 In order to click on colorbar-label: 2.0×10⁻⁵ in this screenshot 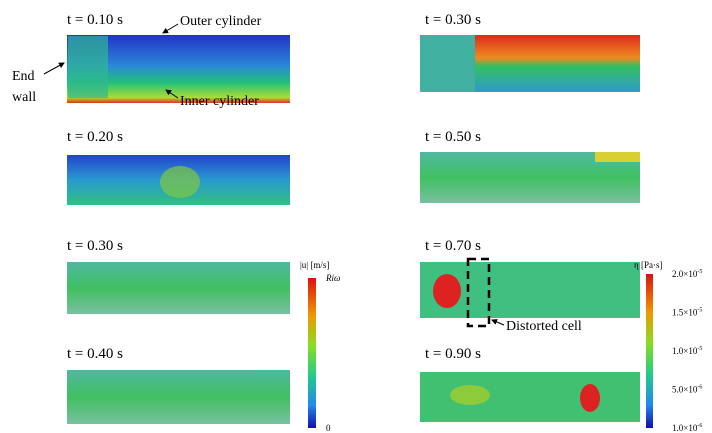, I will do `click(687, 274)`.